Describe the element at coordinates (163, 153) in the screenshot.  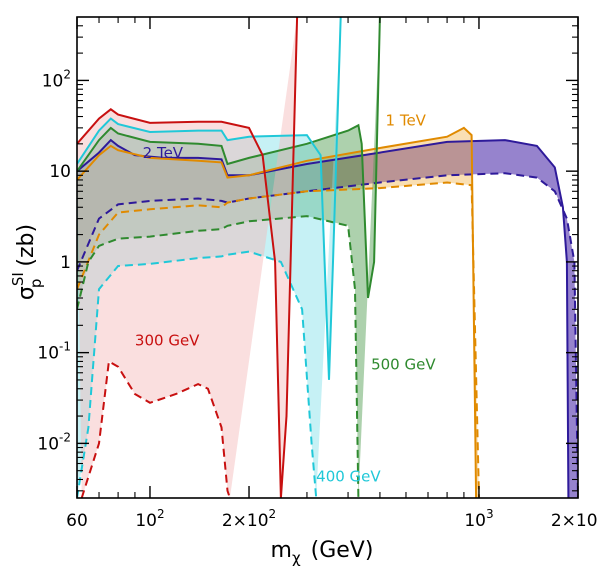
I see `series-label-2-tev: 2 TeV` at that location.